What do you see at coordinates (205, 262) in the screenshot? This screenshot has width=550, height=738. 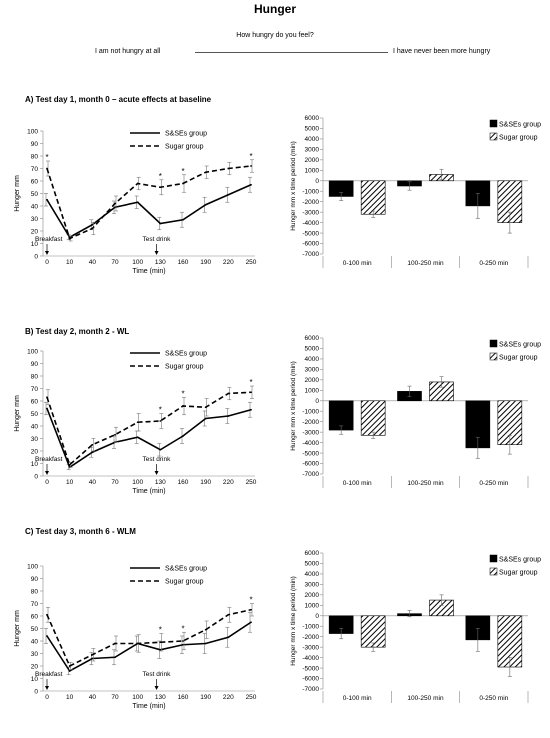 I see `x-tick-label: 190` at bounding box center [205, 262].